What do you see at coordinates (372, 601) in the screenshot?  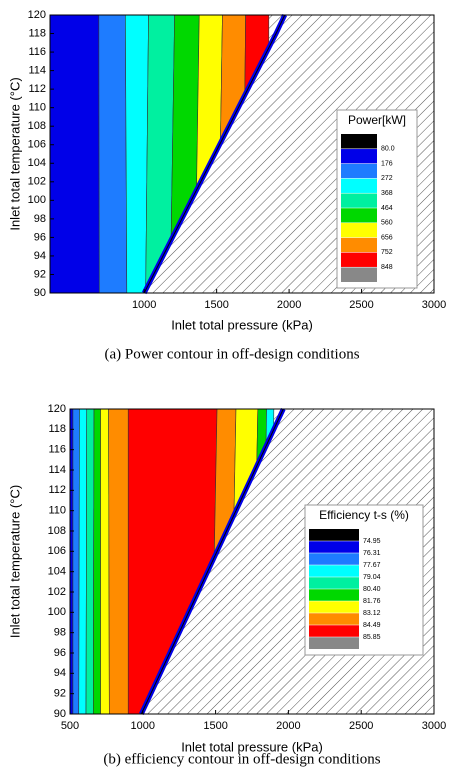 I see `colorbar-label: 81.76` at bounding box center [372, 601].